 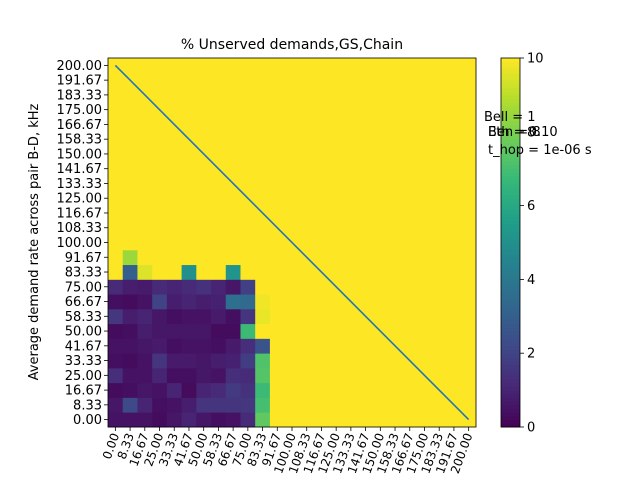 I want to click on y-tick-label: 175.00, so click(x=80, y=110).